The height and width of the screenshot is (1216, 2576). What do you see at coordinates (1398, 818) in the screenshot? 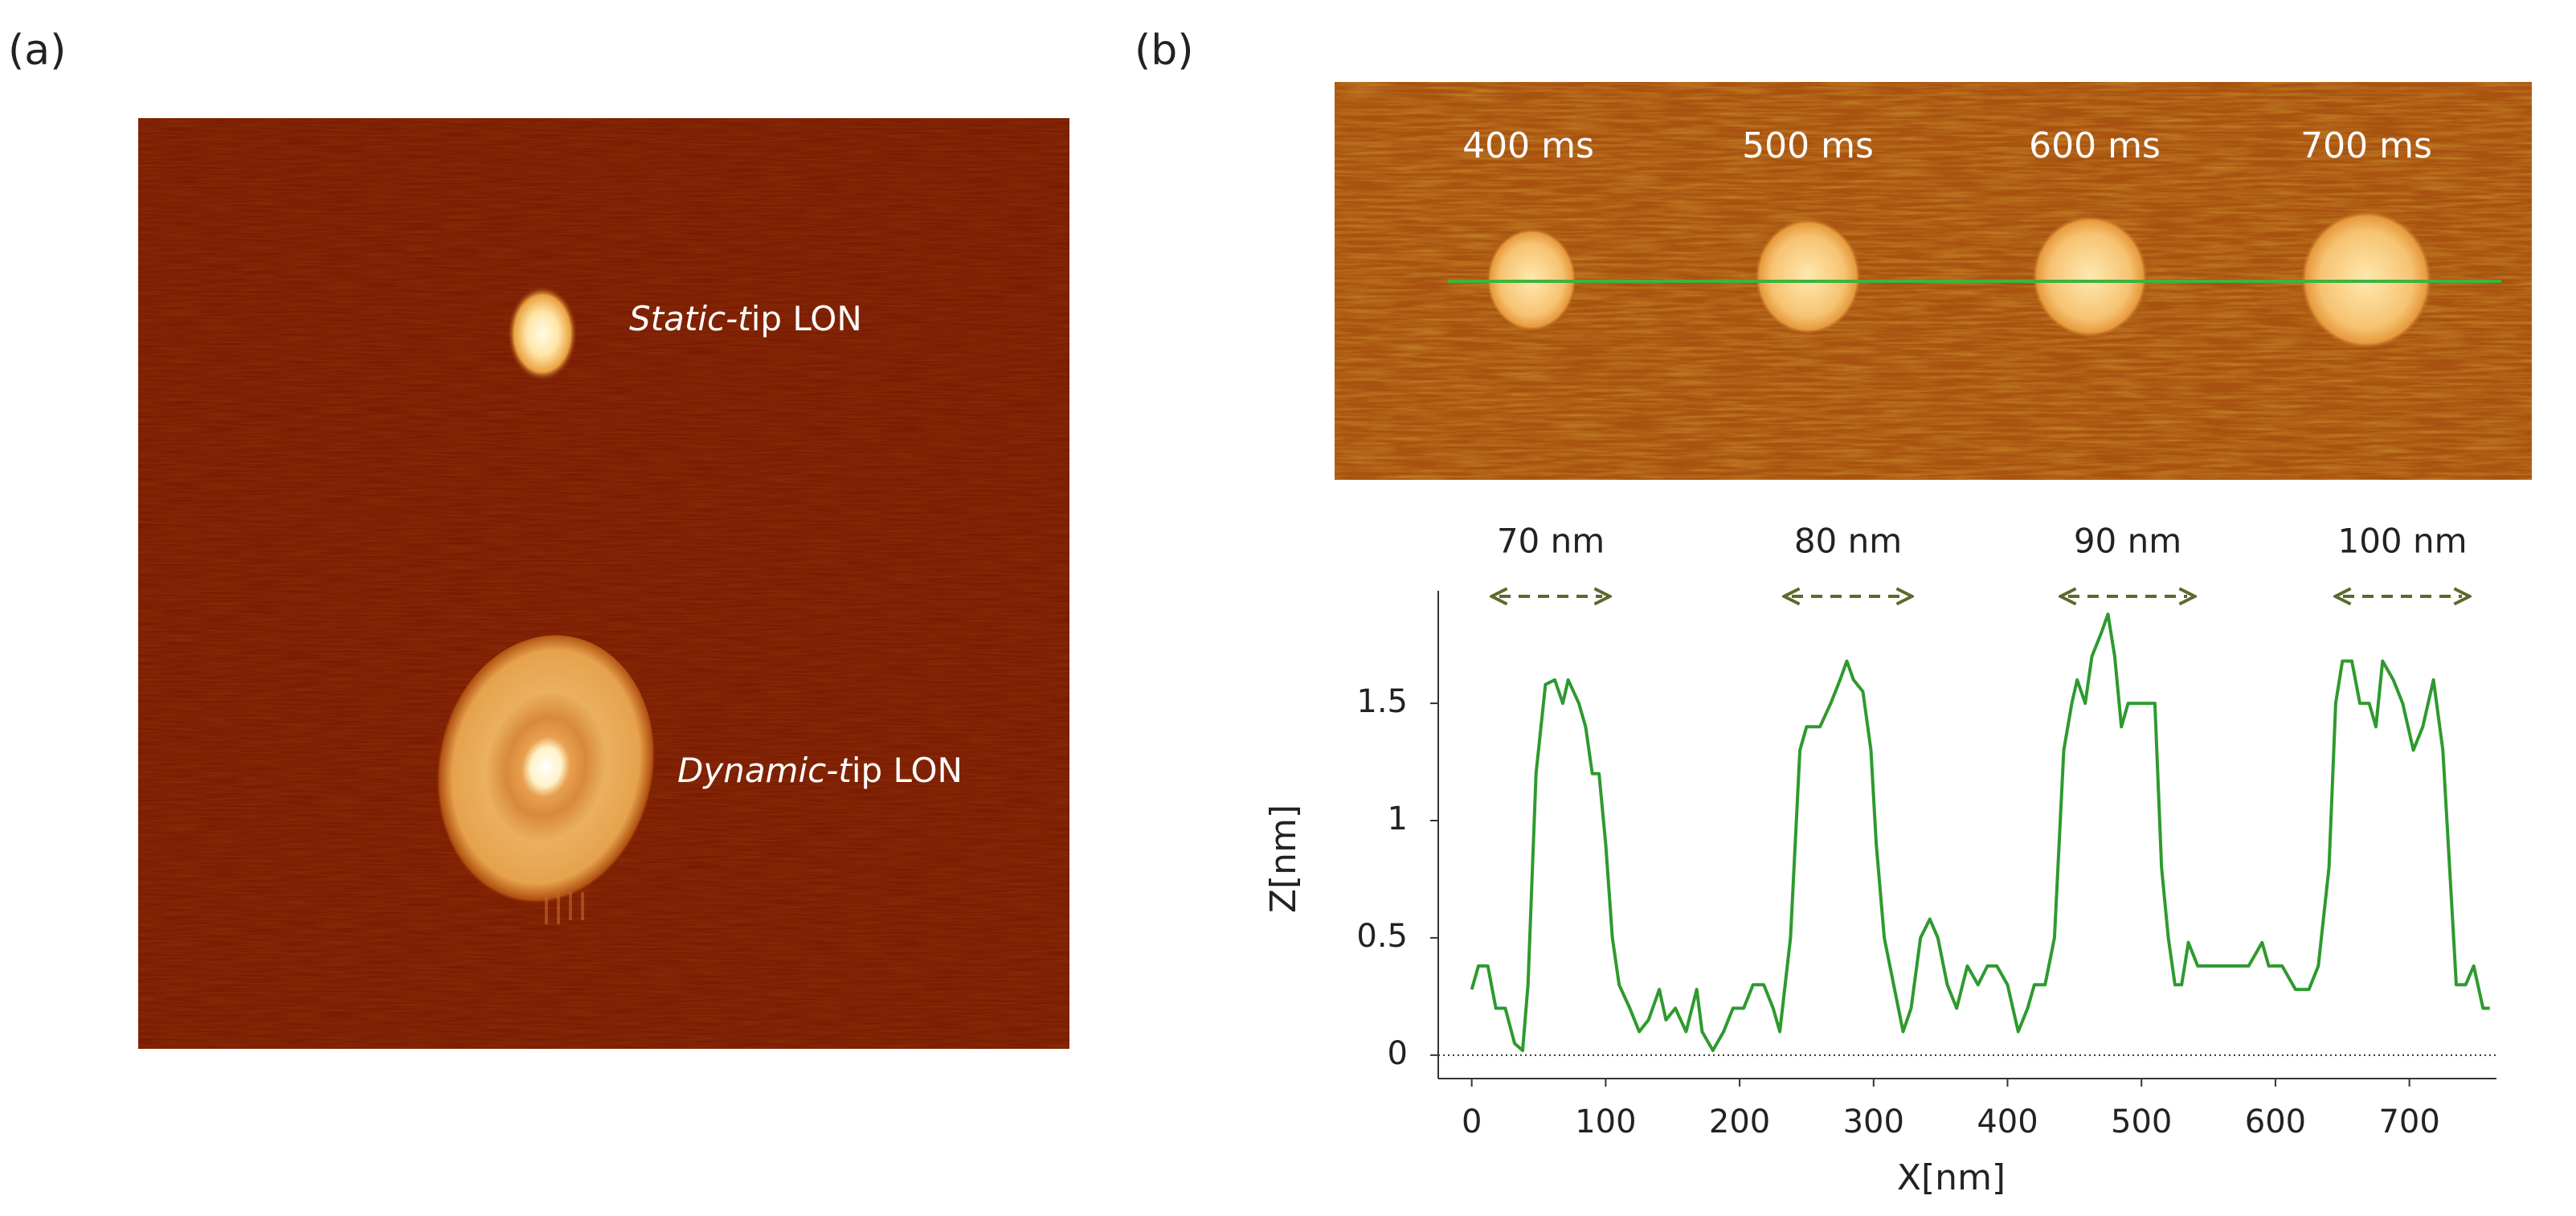
I see `y-tick-label: 1` at bounding box center [1398, 818].